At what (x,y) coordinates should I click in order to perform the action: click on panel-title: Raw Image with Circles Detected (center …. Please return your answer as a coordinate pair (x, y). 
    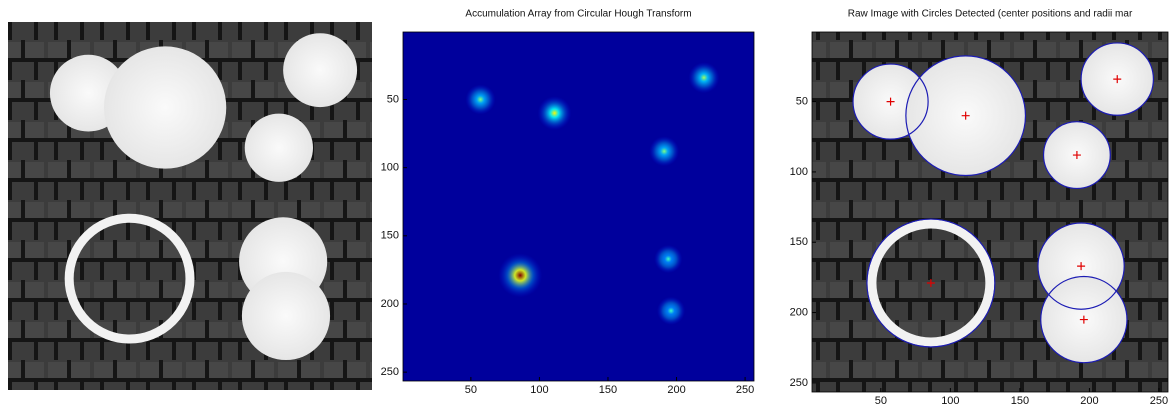
    Looking at the image, I should click on (990, 14).